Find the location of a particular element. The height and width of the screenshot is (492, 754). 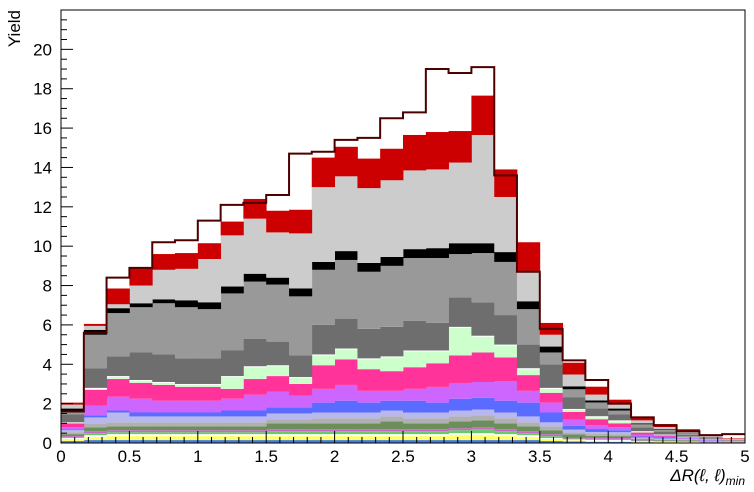

y-tick-label: 2 is located at coordinates (47, 404).